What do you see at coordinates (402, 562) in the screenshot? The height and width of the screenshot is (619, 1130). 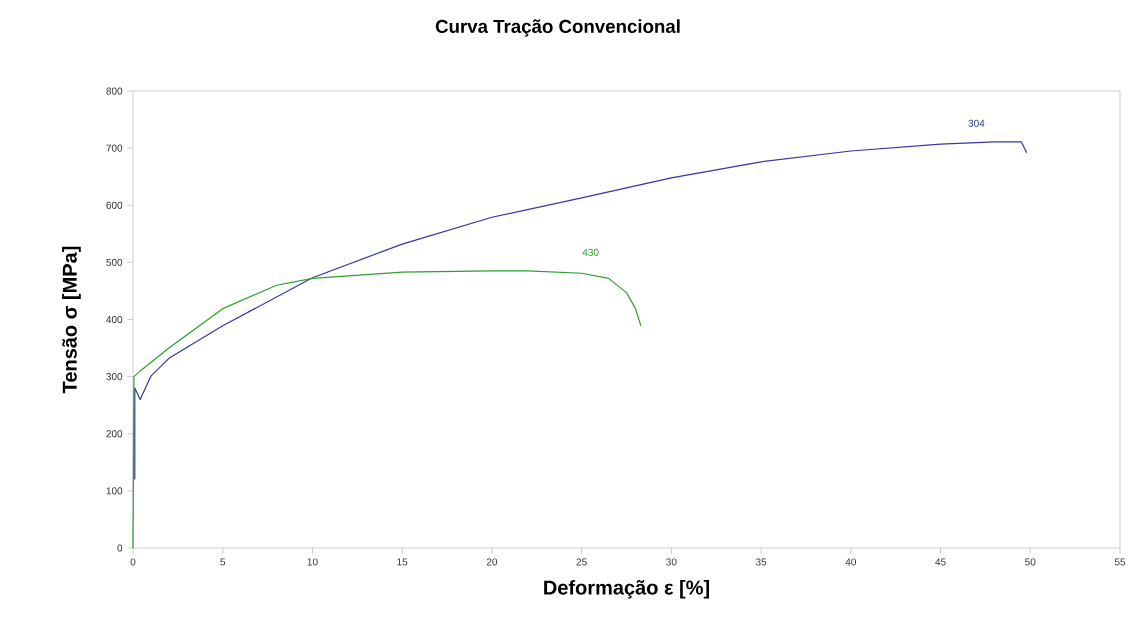 I see `x-tick-label: 15` at bounding box center [402, 562].